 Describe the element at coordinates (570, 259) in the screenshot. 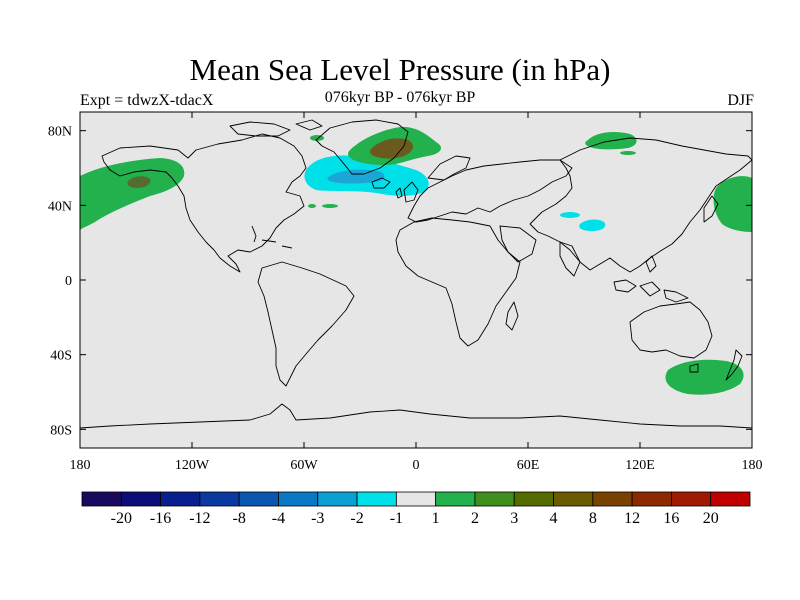

I see `coast-india` at that location.